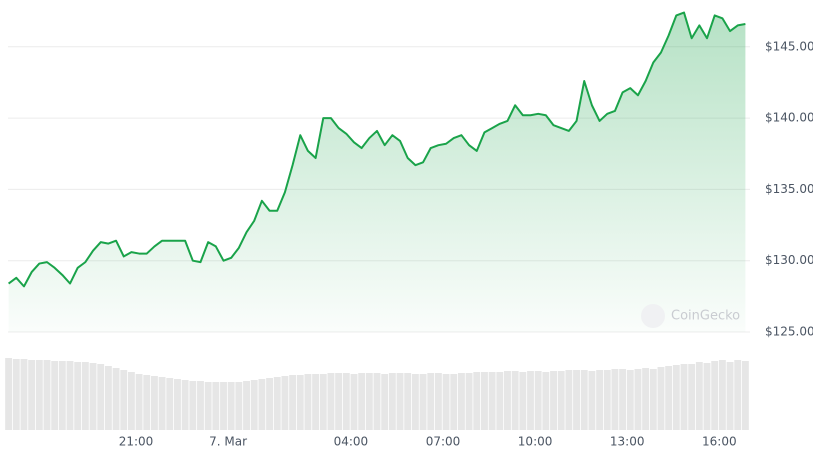  Describe the element at coordinates (719, 442) in the screenshot. I see `x-tick-label: 16:00` at that location.